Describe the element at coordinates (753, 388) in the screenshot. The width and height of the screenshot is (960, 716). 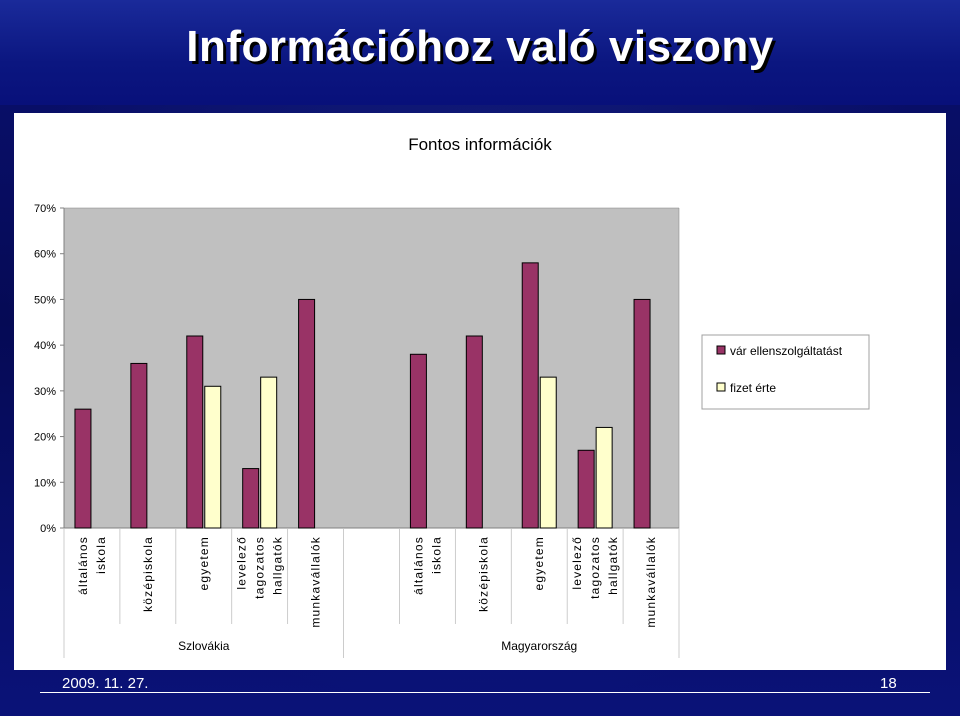
I see `legend-label: fizet érte` at that location.